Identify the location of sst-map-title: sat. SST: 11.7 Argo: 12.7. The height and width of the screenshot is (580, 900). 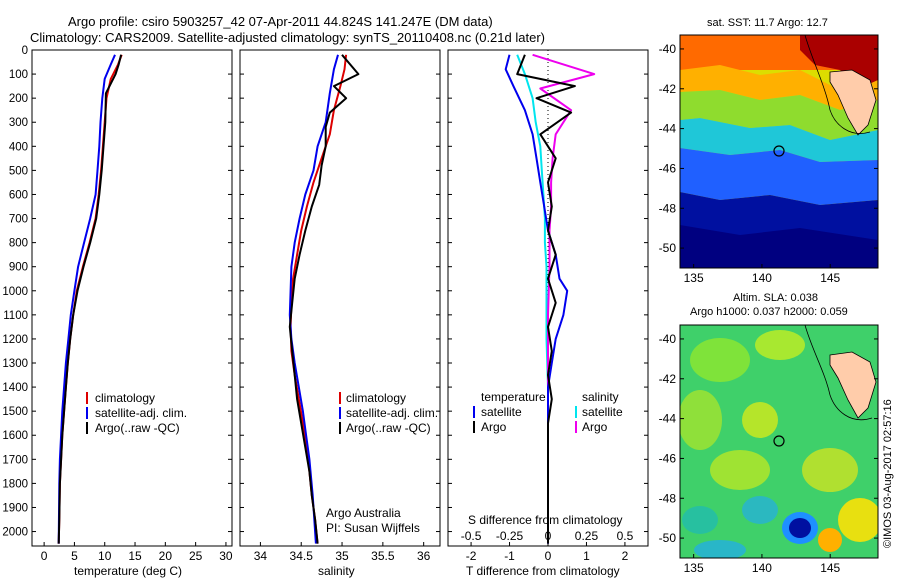
(767, 23).